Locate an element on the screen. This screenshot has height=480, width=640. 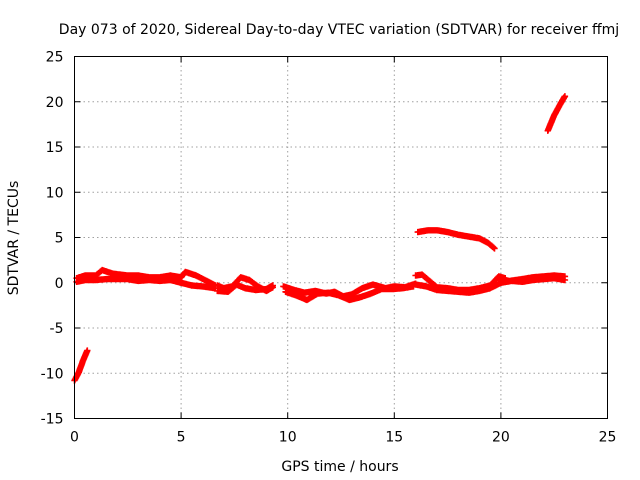
x-tick-label: 15 is located at coordinates (394, 438).